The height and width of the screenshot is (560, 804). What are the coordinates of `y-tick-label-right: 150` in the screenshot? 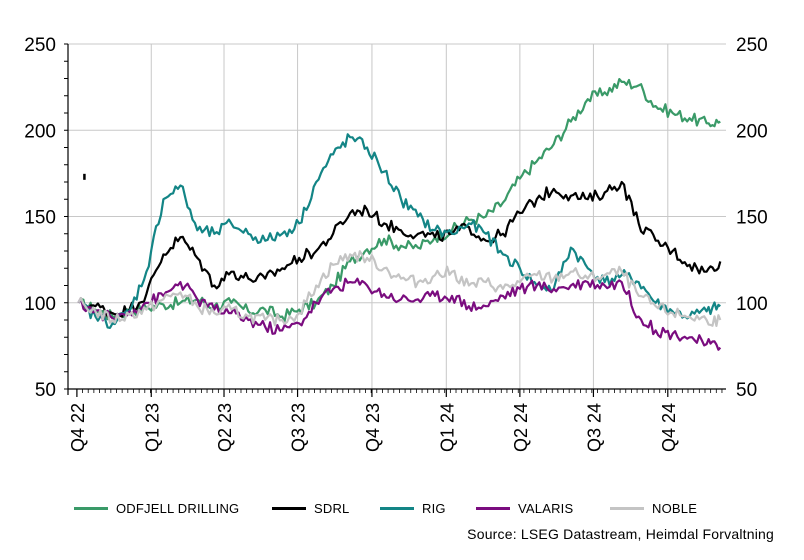 It's located at (752, 218).